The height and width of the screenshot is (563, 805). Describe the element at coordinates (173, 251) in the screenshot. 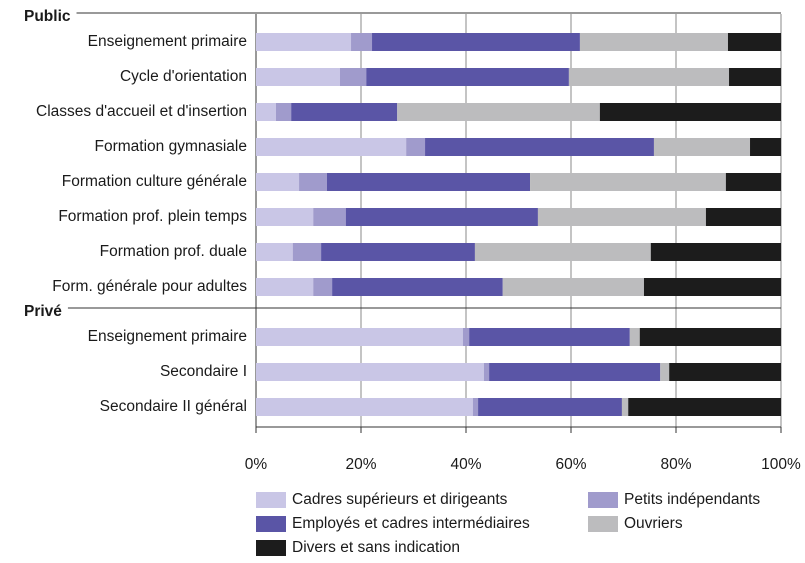

I see `y-tick-label: Formation prof. duale` at that location.